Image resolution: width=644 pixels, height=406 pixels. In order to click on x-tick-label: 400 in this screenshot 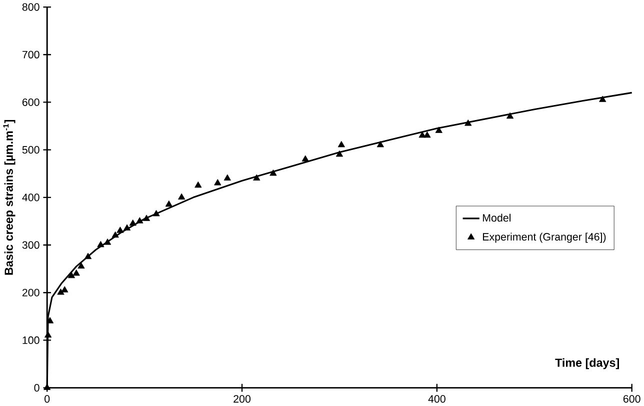, I will do `click(437, 399)`.